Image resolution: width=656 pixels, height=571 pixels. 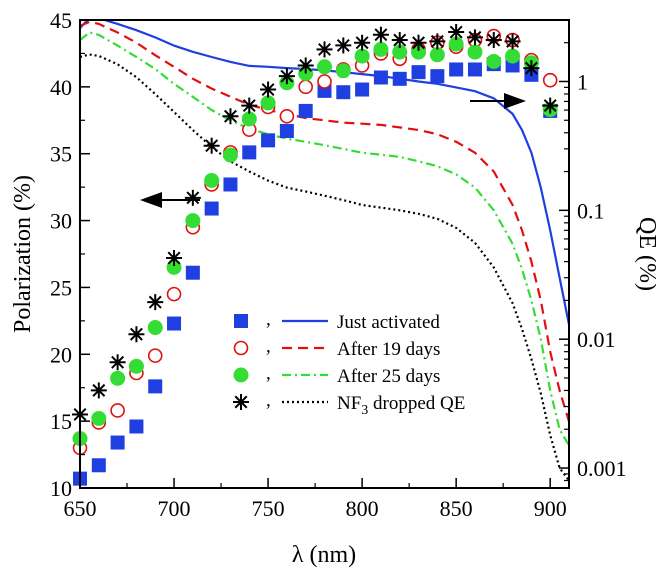 I want to click on x-tick-label: 800, so click(x=362, y=508).